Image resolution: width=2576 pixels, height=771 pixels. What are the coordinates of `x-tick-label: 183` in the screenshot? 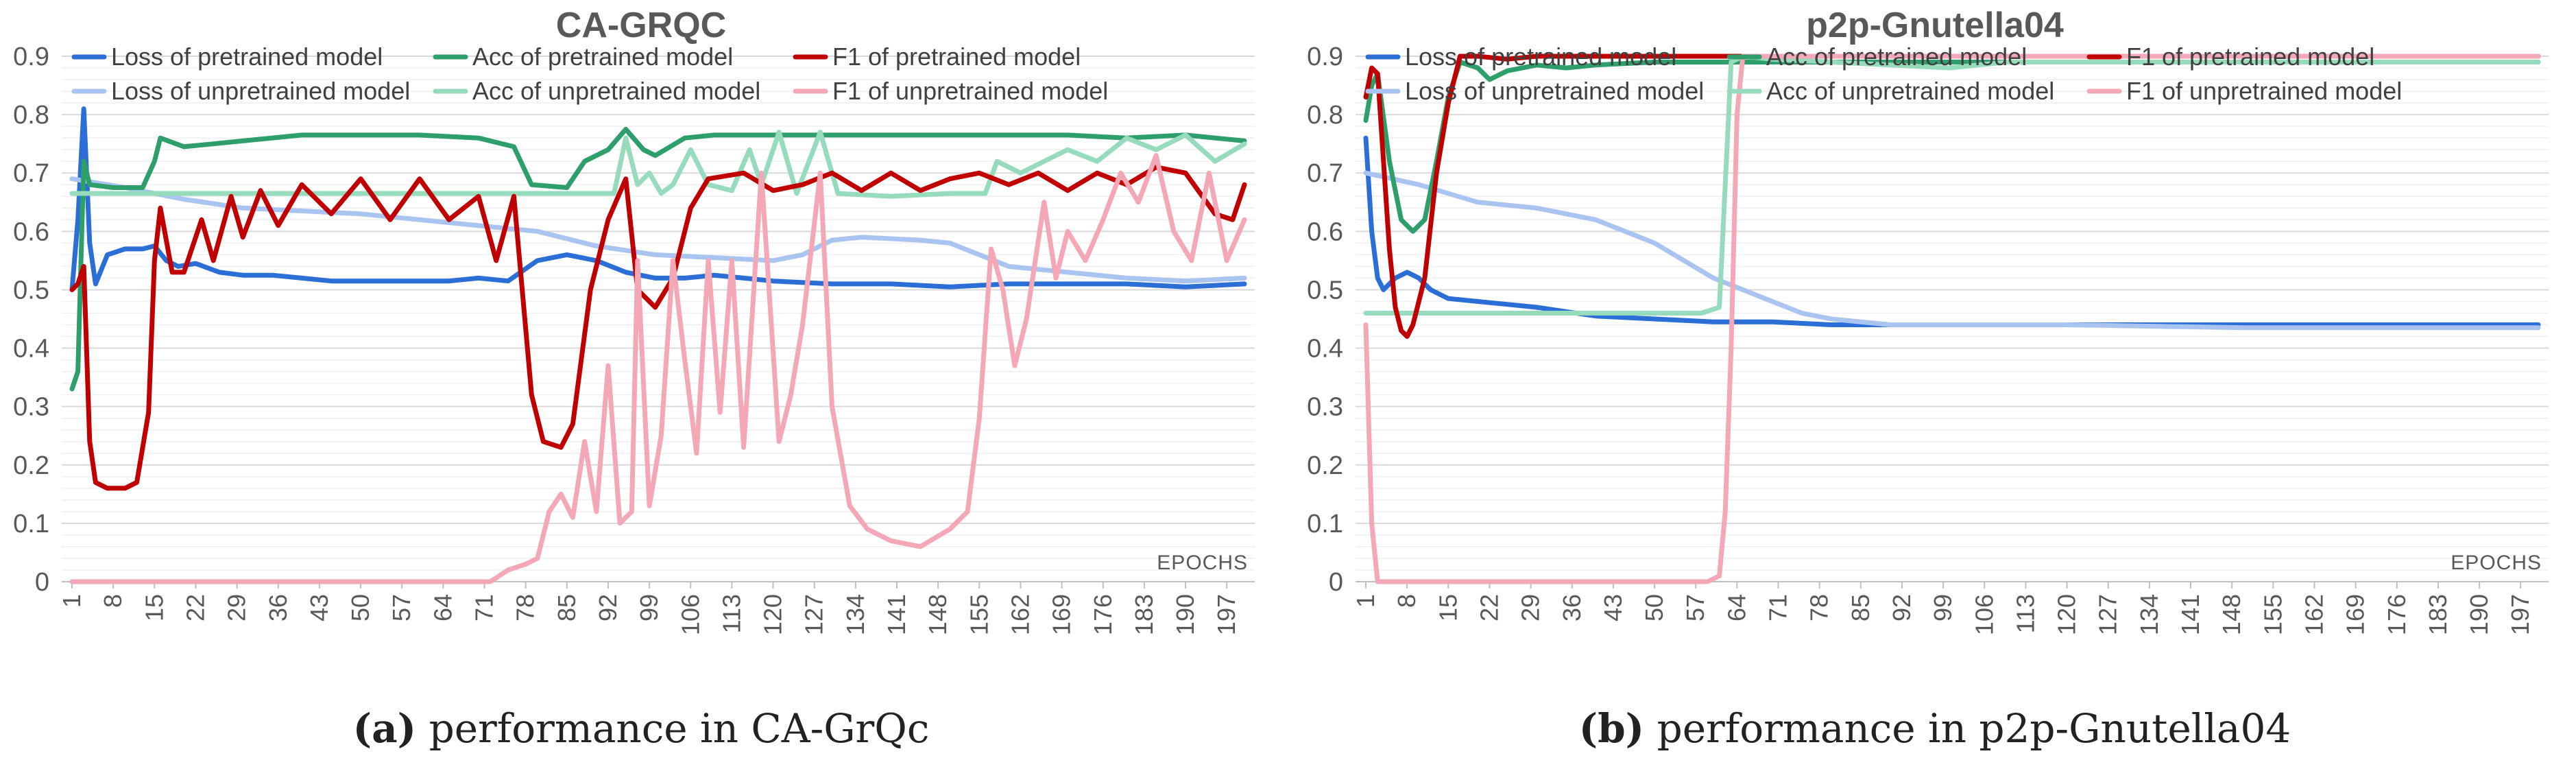 It's located at (2438, 614).